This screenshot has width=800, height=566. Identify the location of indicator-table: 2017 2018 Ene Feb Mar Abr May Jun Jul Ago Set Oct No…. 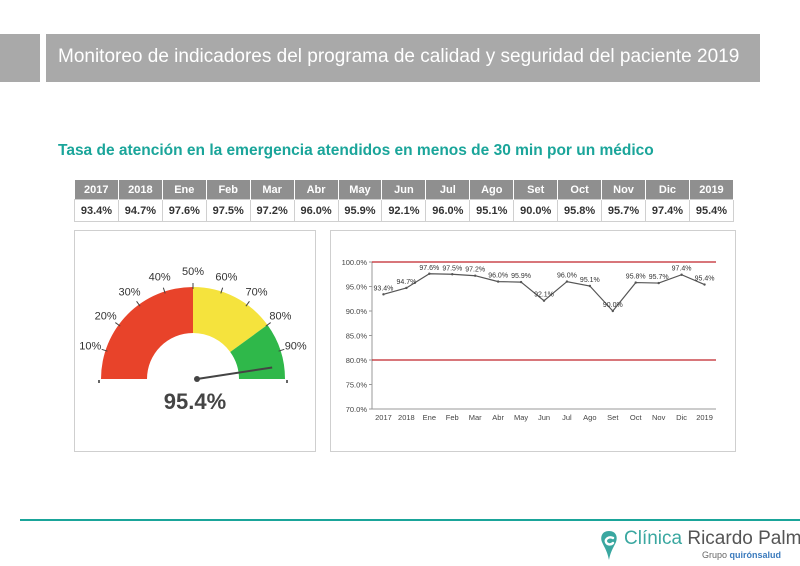
(404, 201).